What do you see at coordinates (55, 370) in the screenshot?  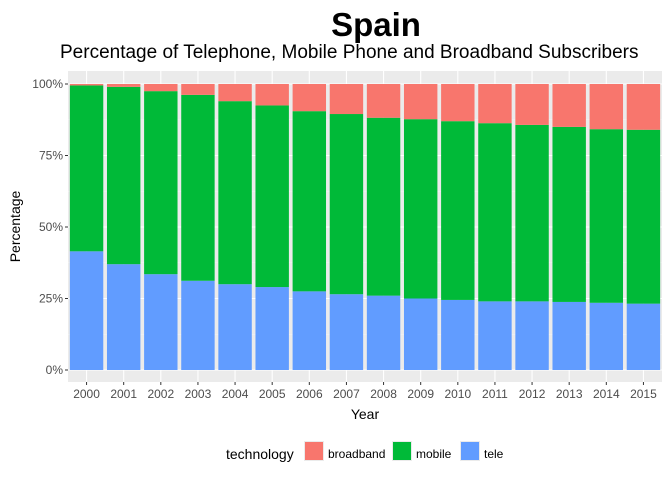 I see `y-tick-label: 0%` at bounding box center [55, 370].